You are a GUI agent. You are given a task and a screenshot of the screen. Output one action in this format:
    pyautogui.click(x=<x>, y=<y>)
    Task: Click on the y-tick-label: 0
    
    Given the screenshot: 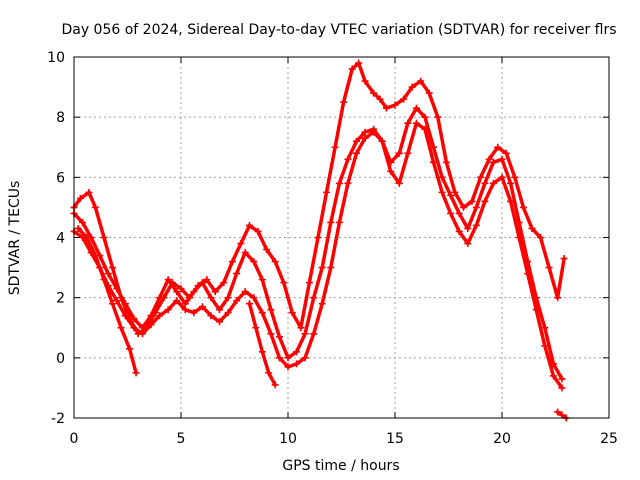 What is the action you would take?
    pyautogui.click(x=60, y=359)
    